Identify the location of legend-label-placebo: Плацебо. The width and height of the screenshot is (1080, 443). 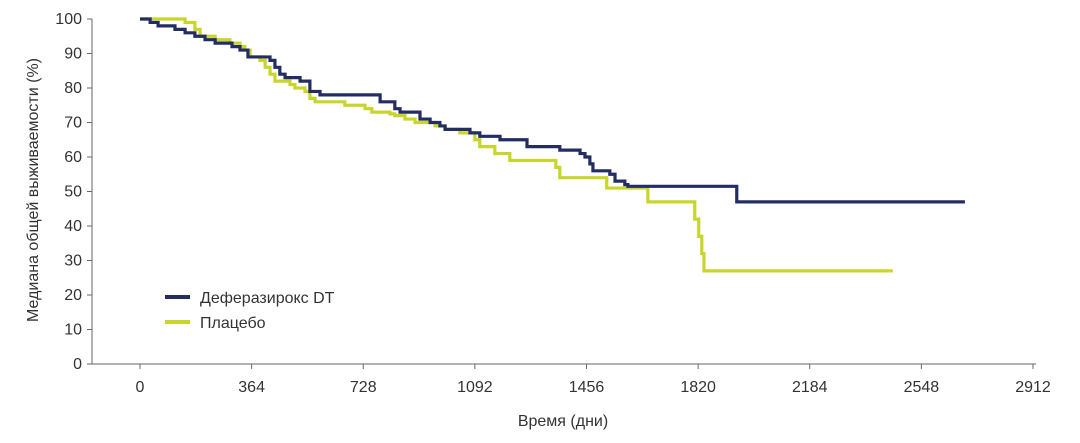
(233, 323).